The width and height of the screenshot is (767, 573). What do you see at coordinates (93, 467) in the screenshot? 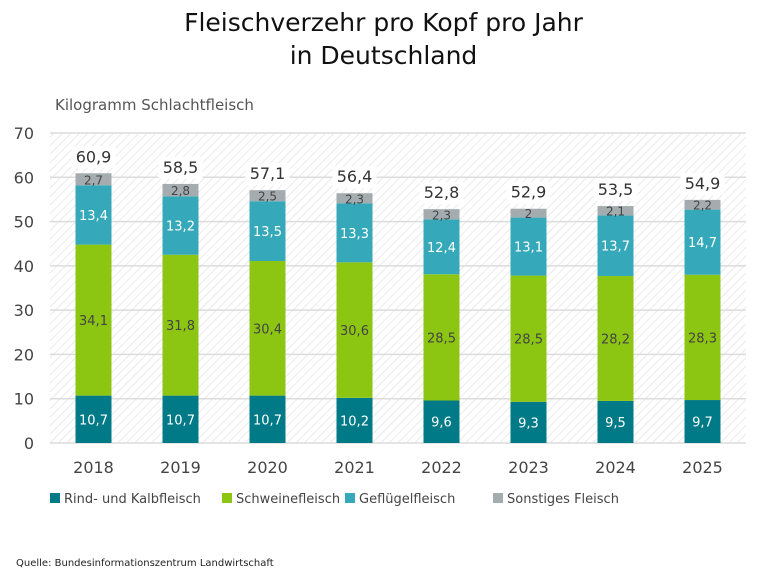
I see `x-tick-label: 2018` at bounding box center [93, 467].